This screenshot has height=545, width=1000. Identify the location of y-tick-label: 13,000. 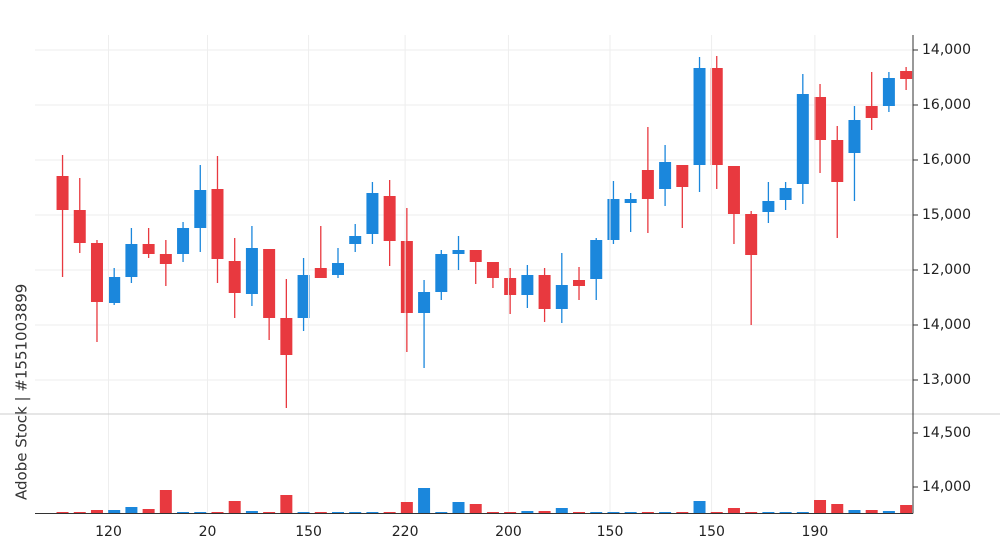
(946, 380).